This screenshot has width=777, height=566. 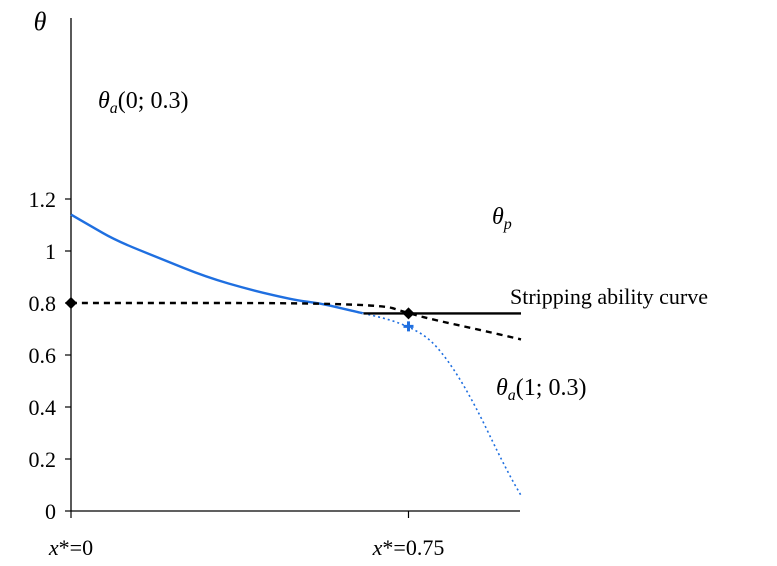 I want to click on series-label-theta-p: θp, so click(x=502, y=218).